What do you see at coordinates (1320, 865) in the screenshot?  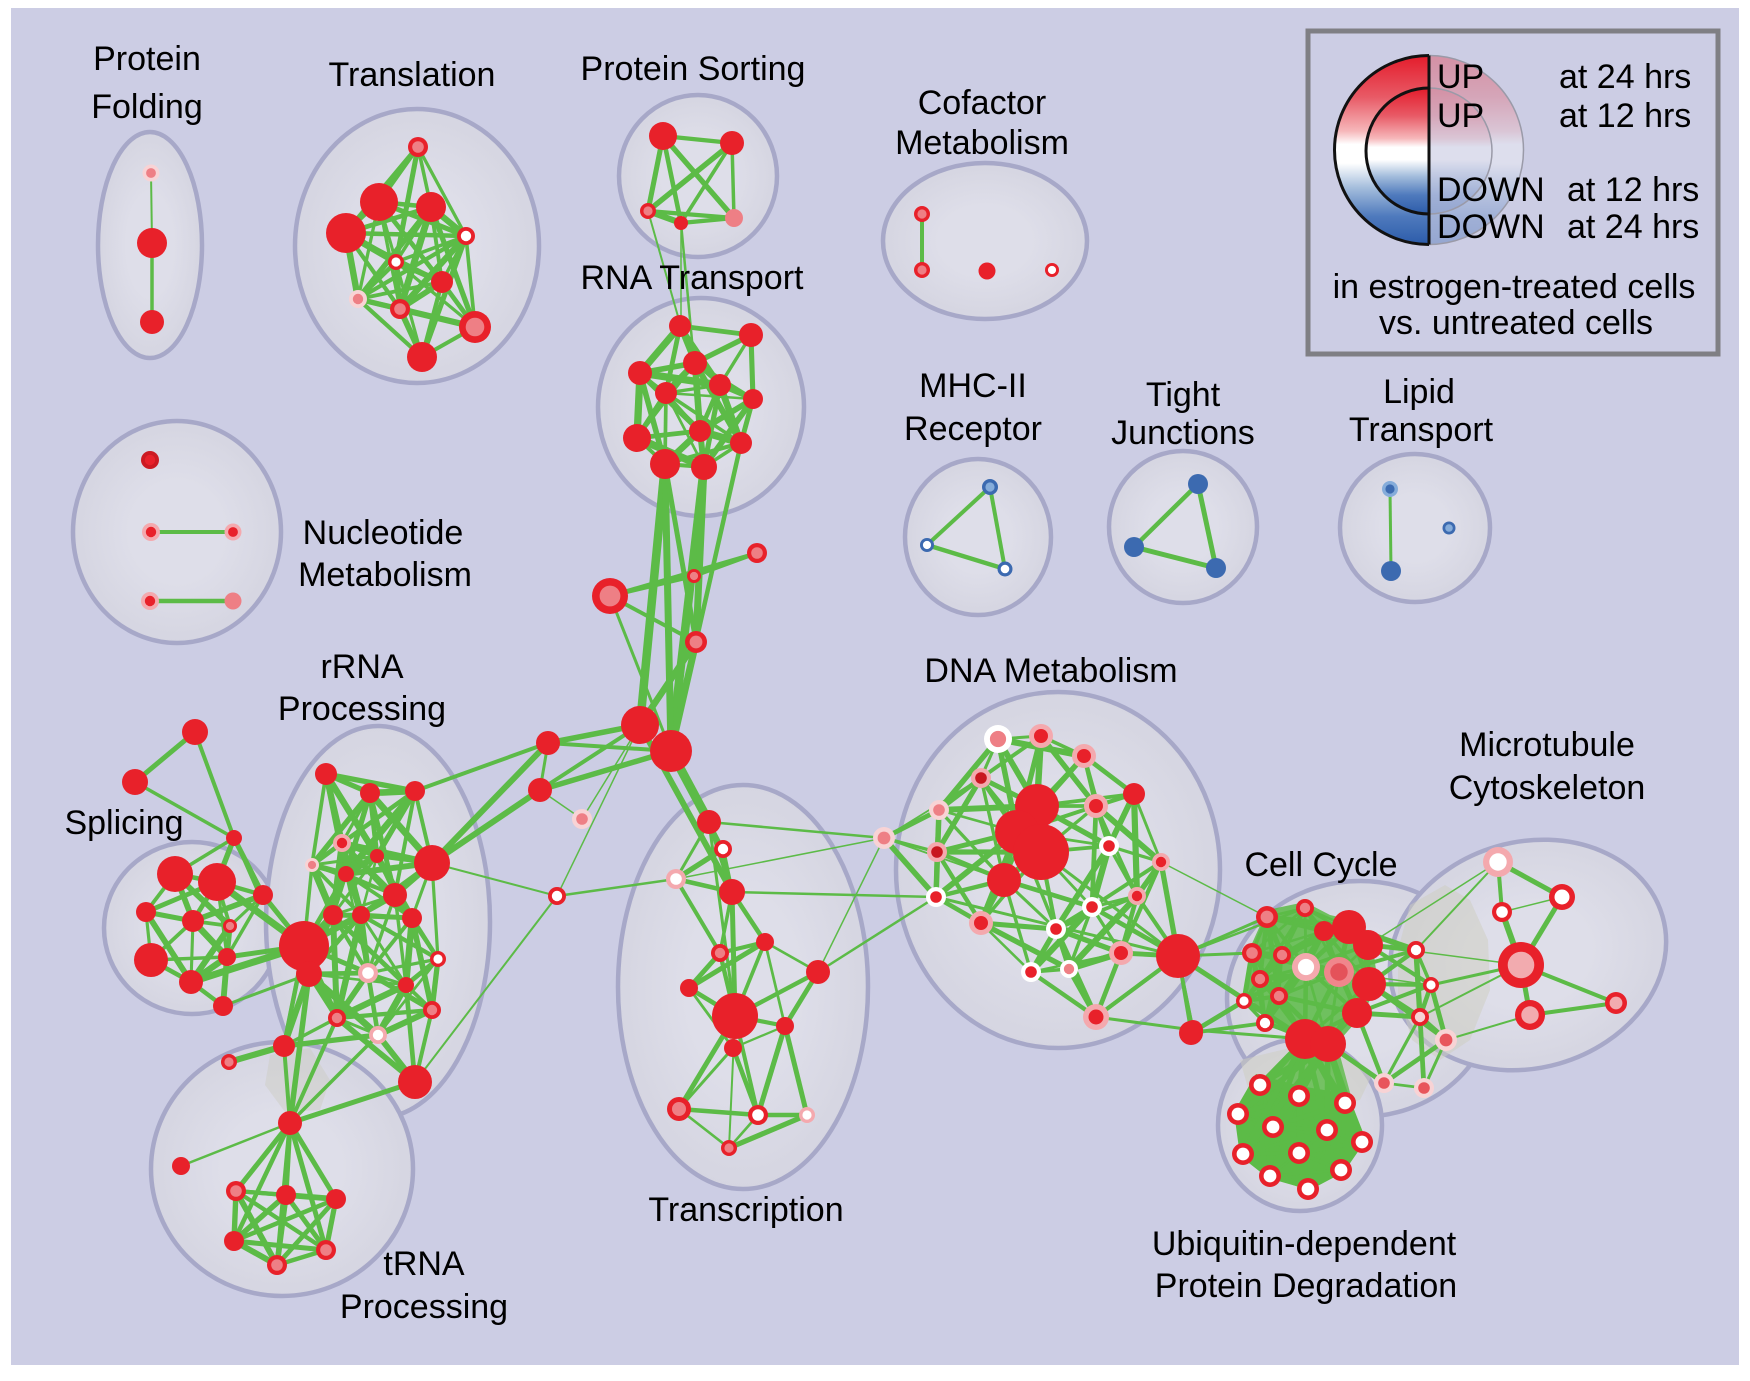 I see `svg-text: Cell Cycle` at bounding box center [1320, 865].